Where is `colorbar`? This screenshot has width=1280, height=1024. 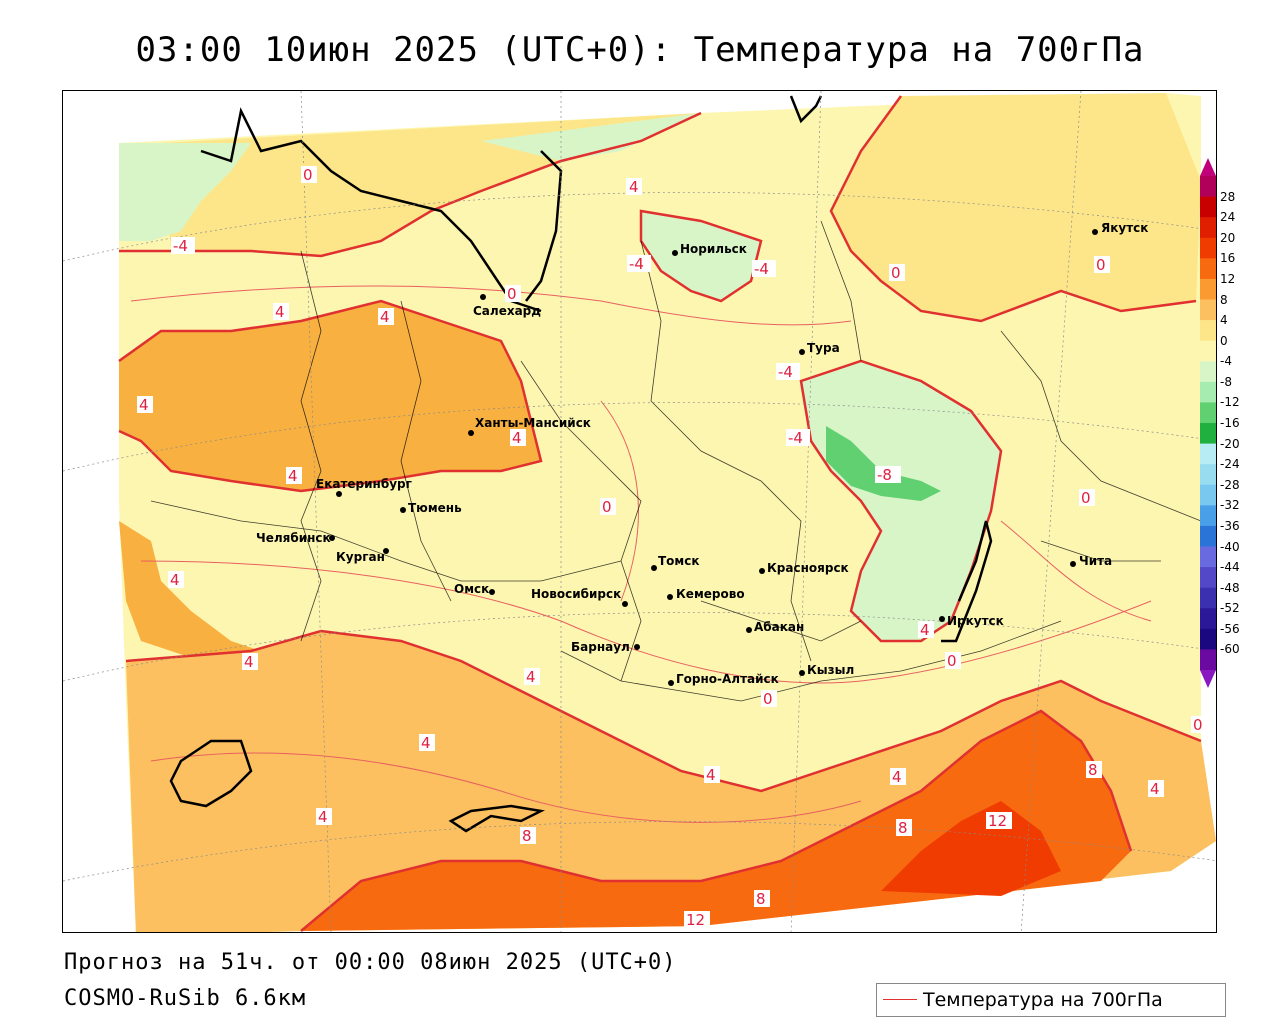 colorbar is located at coordinates (1208, 423).